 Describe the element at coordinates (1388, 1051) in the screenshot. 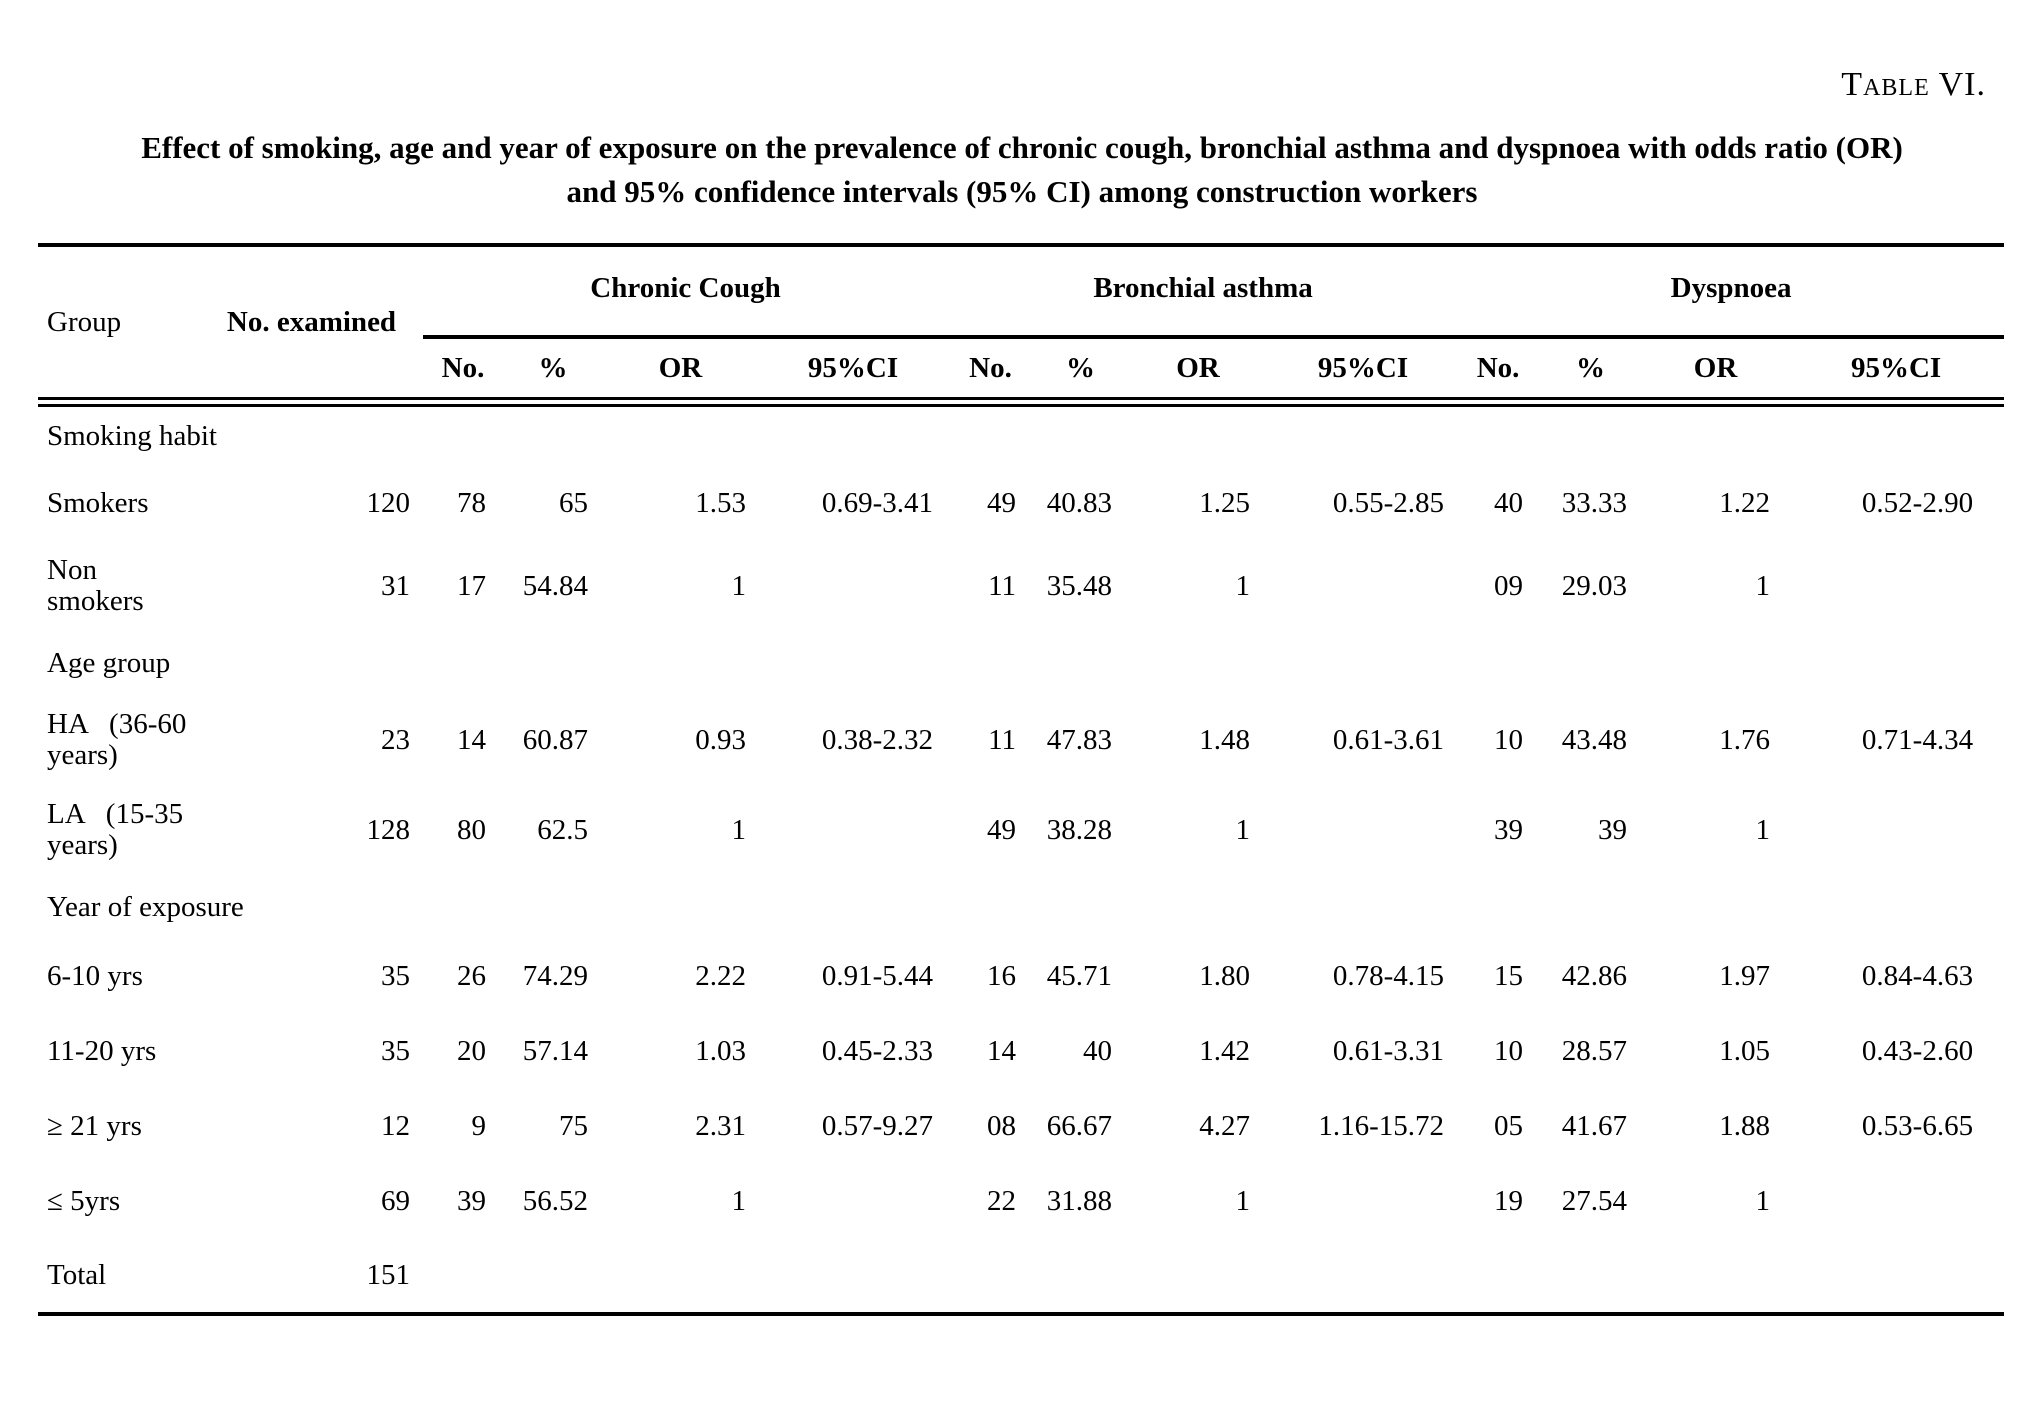

I see `cell-ba-ci: 0.61-3.31` at that location.